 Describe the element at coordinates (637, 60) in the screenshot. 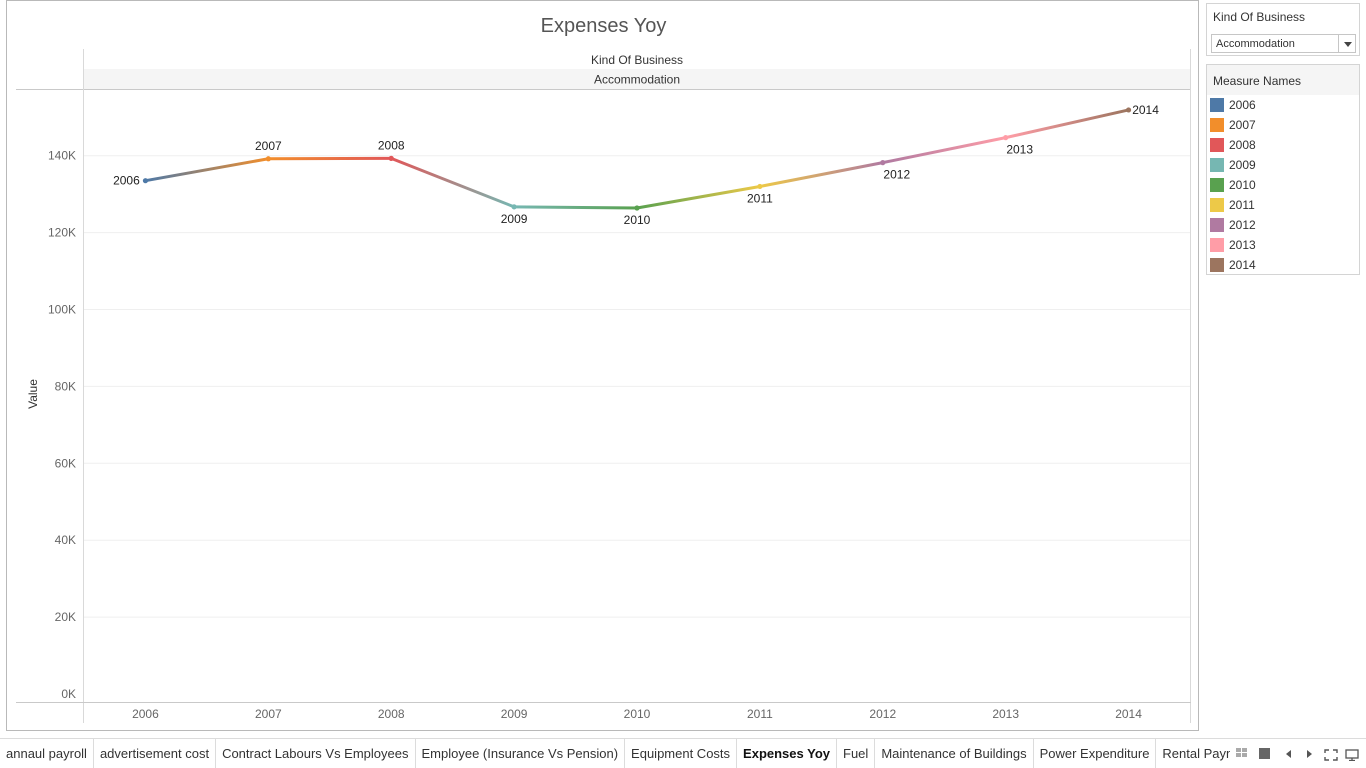

I see `header-field-label: Kind Of Business` at that location.